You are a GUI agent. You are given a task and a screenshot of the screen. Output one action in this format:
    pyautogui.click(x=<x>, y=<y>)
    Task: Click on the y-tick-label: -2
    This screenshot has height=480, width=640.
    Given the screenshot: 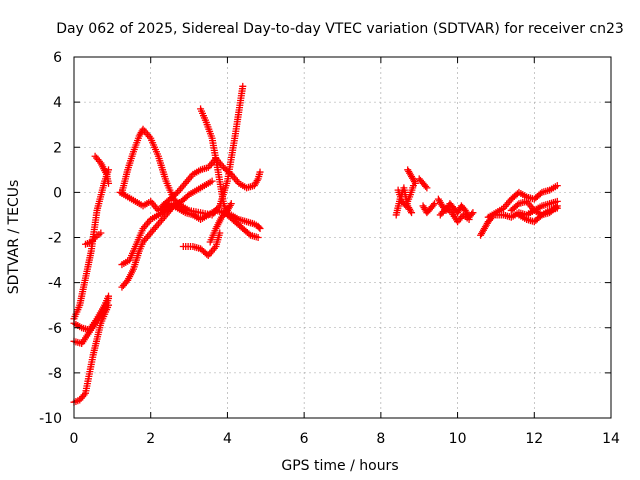 What is the action you would take?
    pyautogui.click(x=55, y=239)
    